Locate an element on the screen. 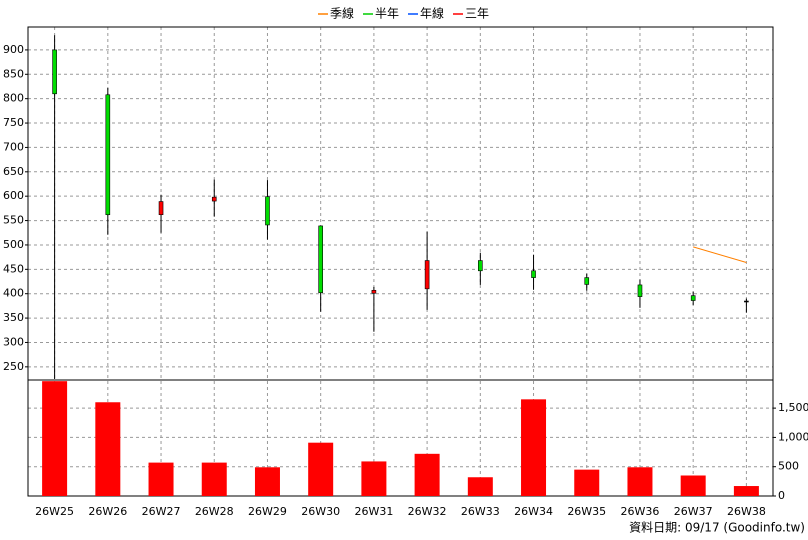  y2-tick-label: 0 is located at coordinates (781, 495).